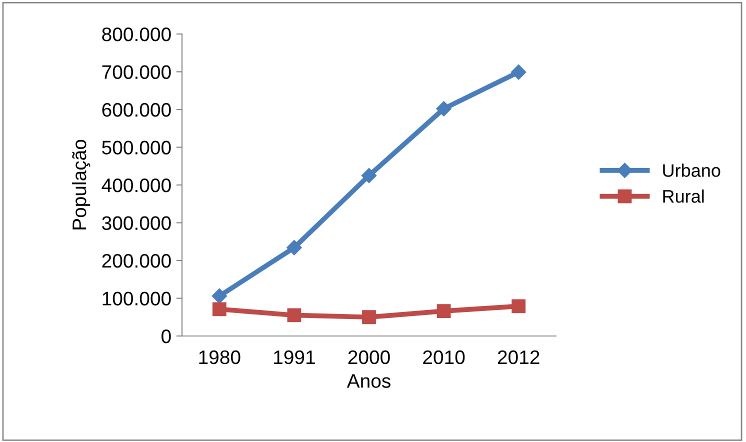 The height and width of the screenshot is (442, 746). Describe the element at coordinates (136, 109) in the screenshot. I see `y-tick-label: 600.000` at that location.